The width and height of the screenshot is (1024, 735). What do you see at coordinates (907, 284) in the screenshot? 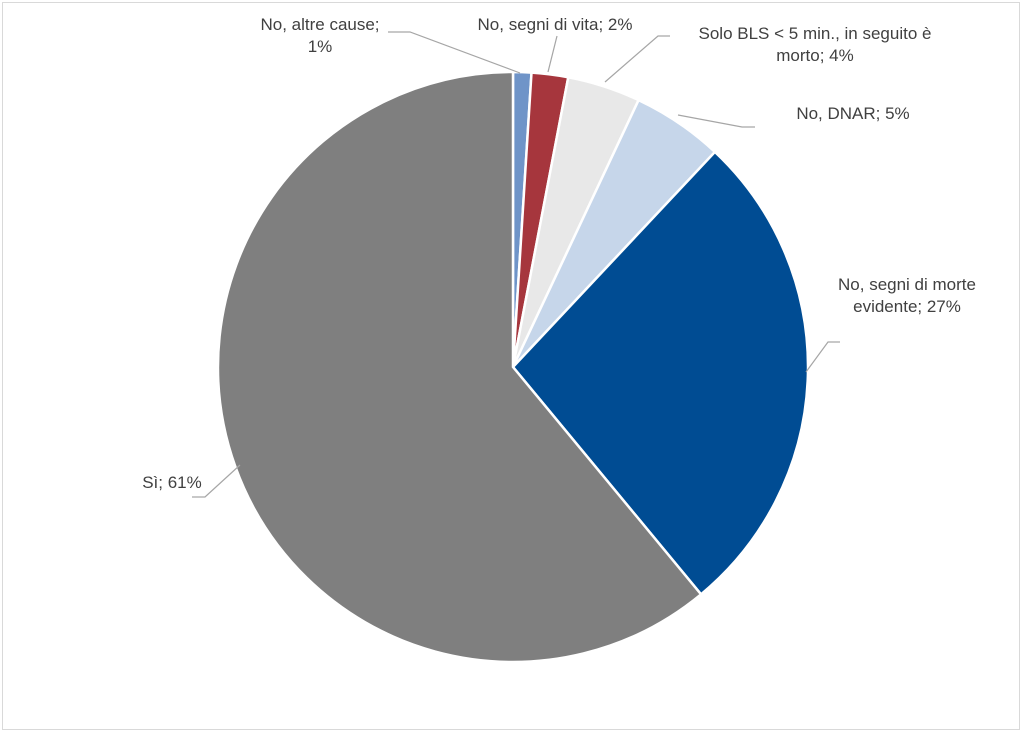
I see `slice-label-4-line-0: No, segni di morte` at bounding box center [907, 284].